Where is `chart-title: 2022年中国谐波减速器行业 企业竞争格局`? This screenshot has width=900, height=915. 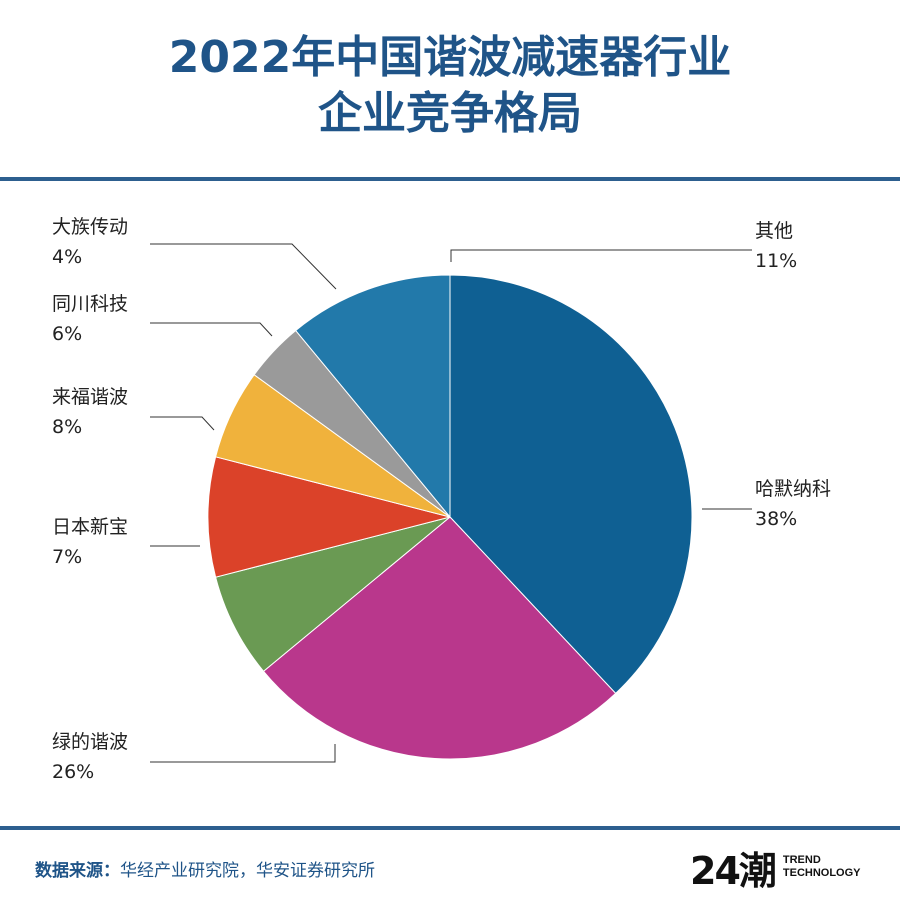 chart-title: 2022年中国谐波减速器行业 企业竞争格局 is located at coordinates (450, 86).